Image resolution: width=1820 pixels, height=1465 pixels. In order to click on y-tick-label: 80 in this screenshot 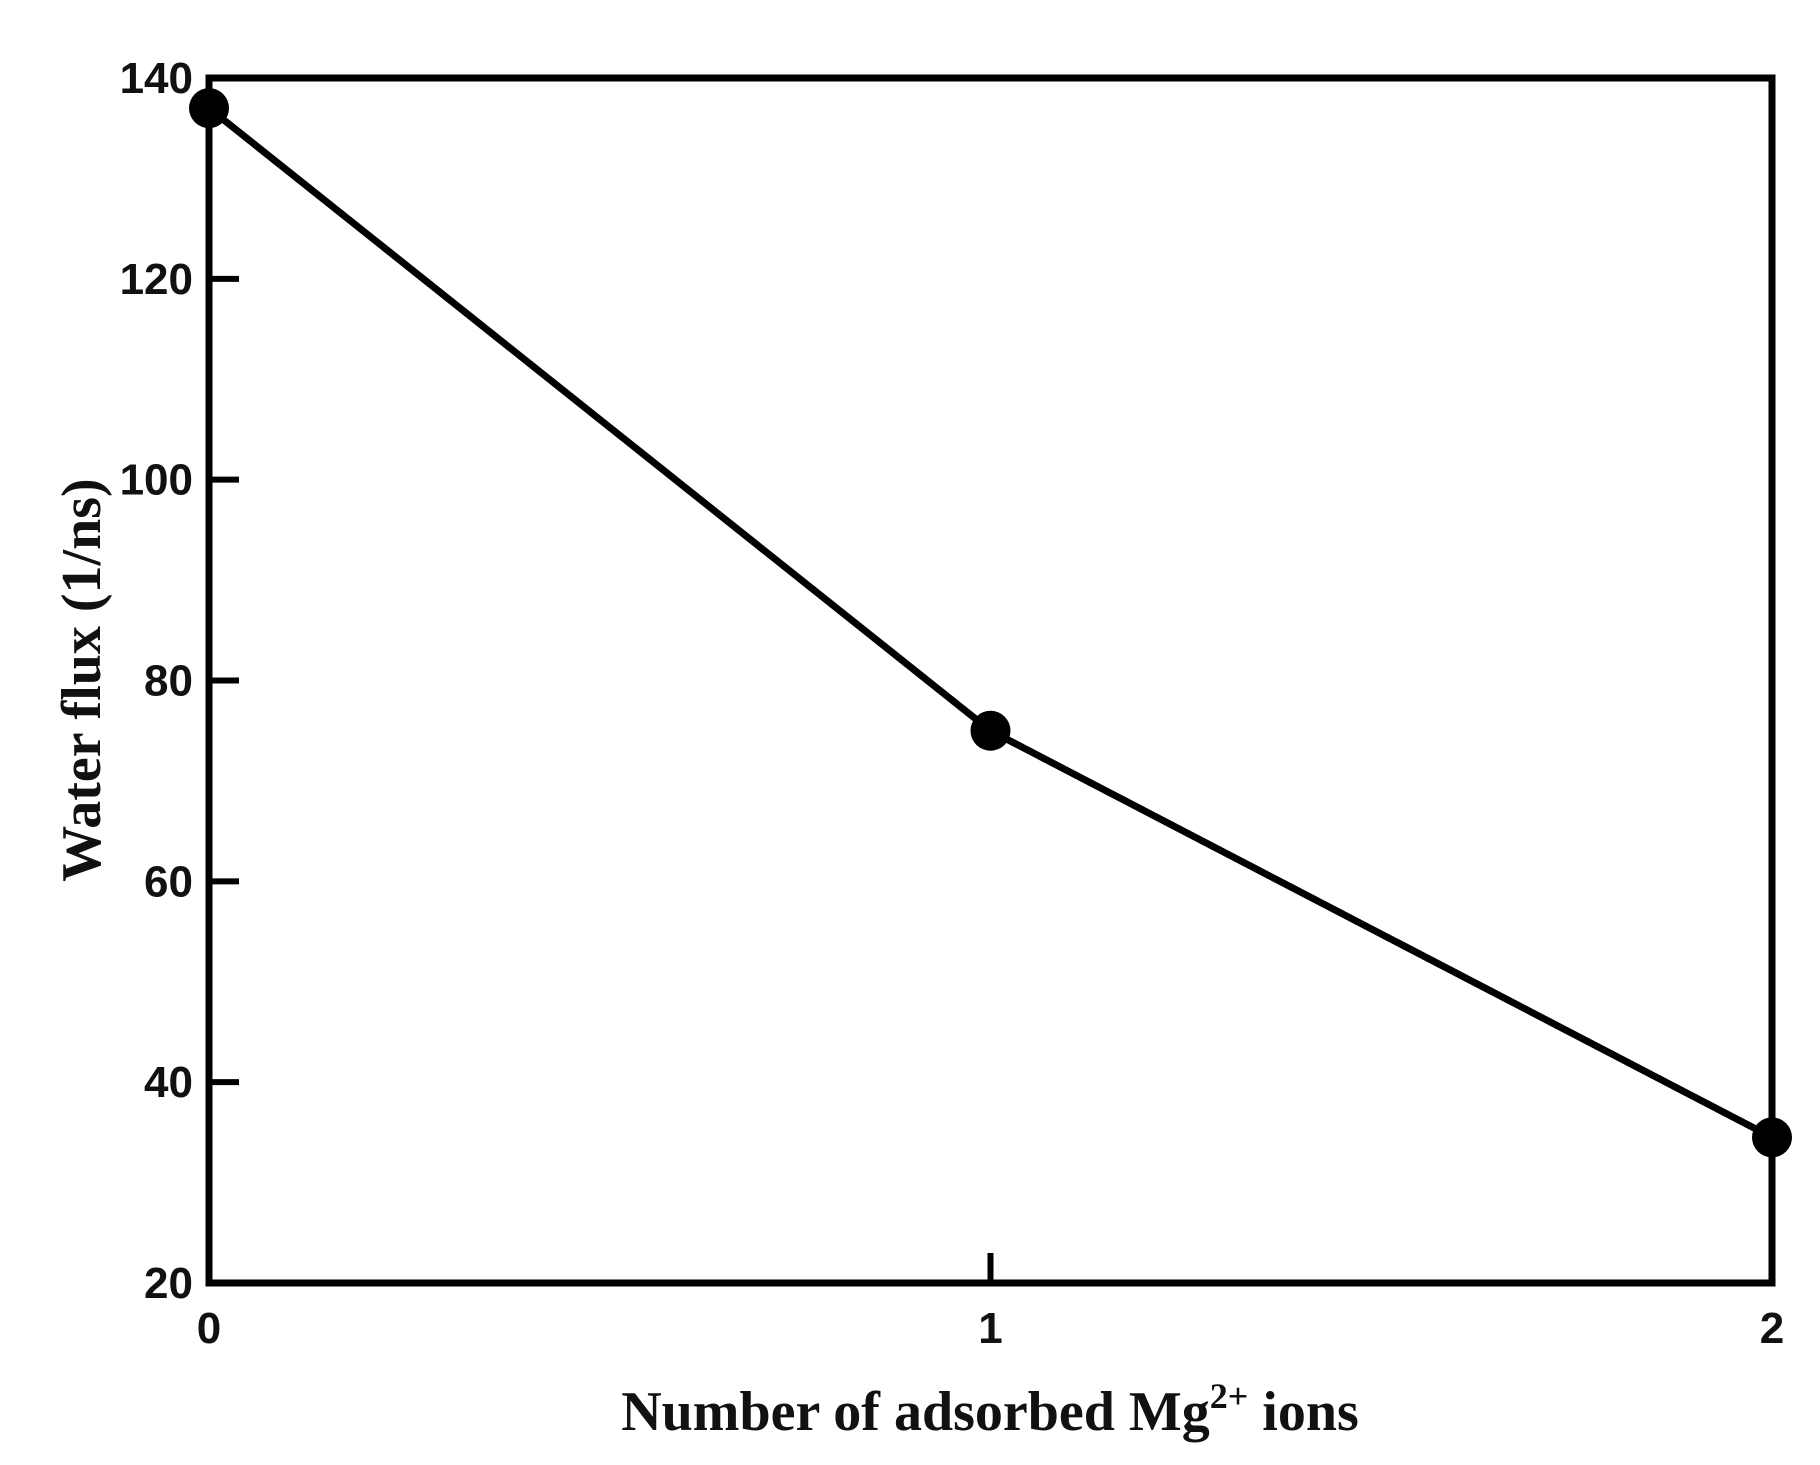, I will do `click(168, 681)`.